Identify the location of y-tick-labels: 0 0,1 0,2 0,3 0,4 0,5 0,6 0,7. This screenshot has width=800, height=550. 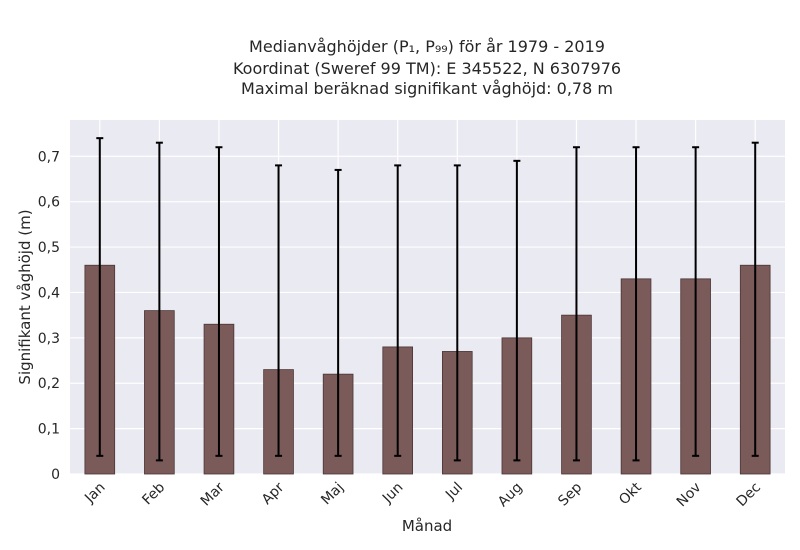
(49, 316).